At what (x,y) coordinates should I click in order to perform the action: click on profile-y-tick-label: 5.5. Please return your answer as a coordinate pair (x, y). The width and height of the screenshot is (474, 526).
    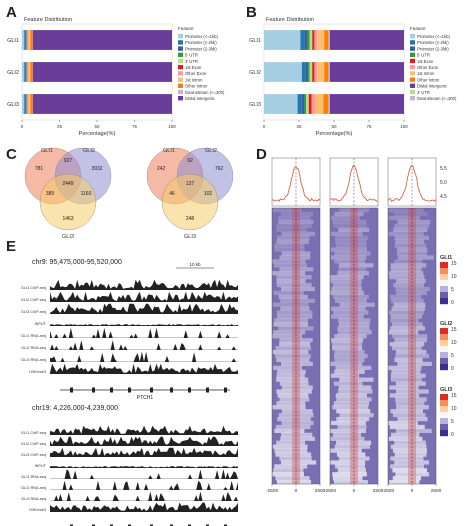
    Looking at the image, I should click on (443, 169).